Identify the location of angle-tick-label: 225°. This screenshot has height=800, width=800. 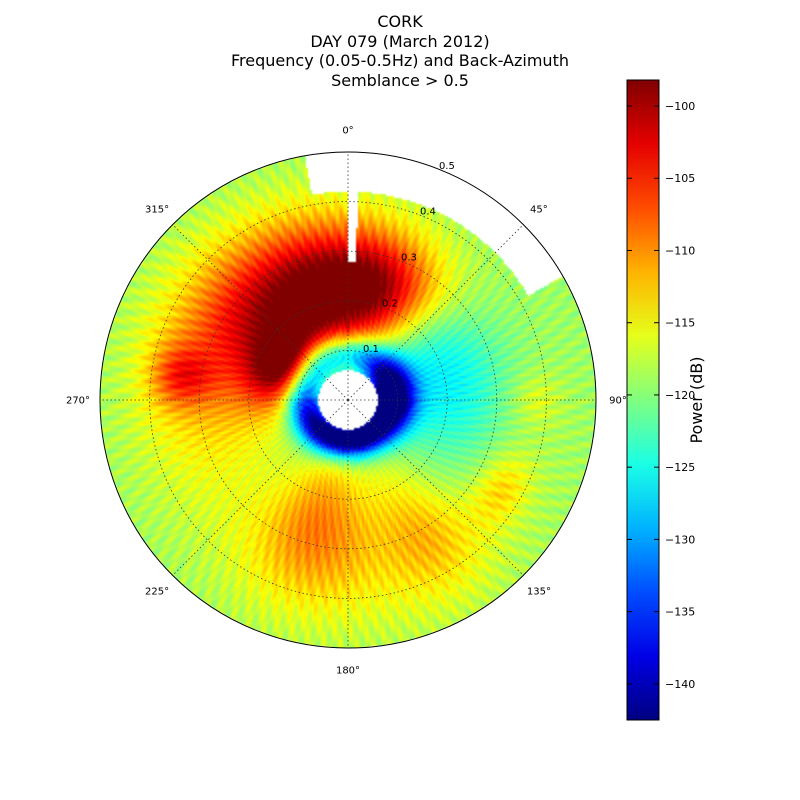
(157, 591).